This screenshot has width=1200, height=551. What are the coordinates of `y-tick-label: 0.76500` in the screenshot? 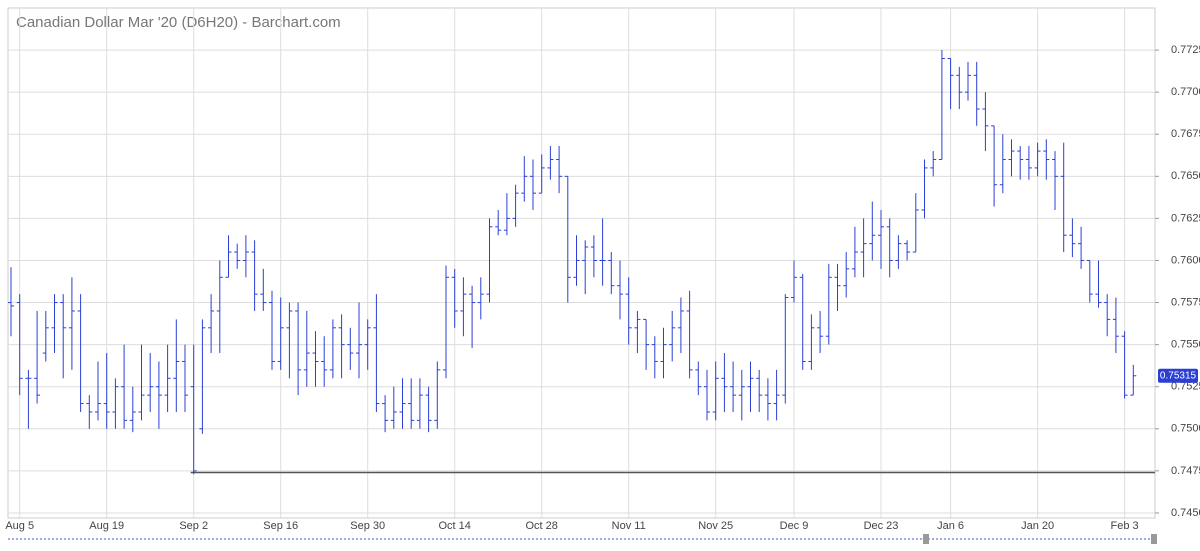 It's located at (1185, 176).